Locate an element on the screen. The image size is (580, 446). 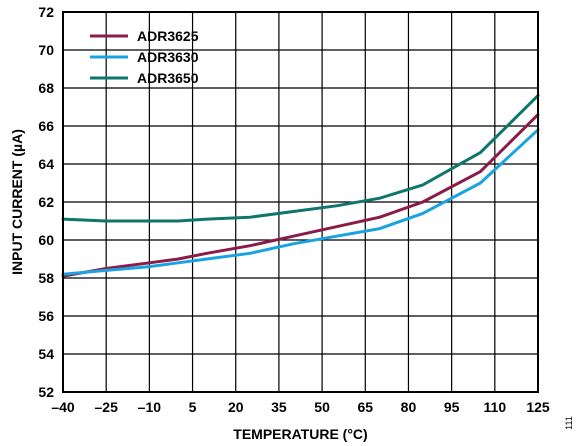
x-tick-label: –10 is located at coordinates (150, 407).